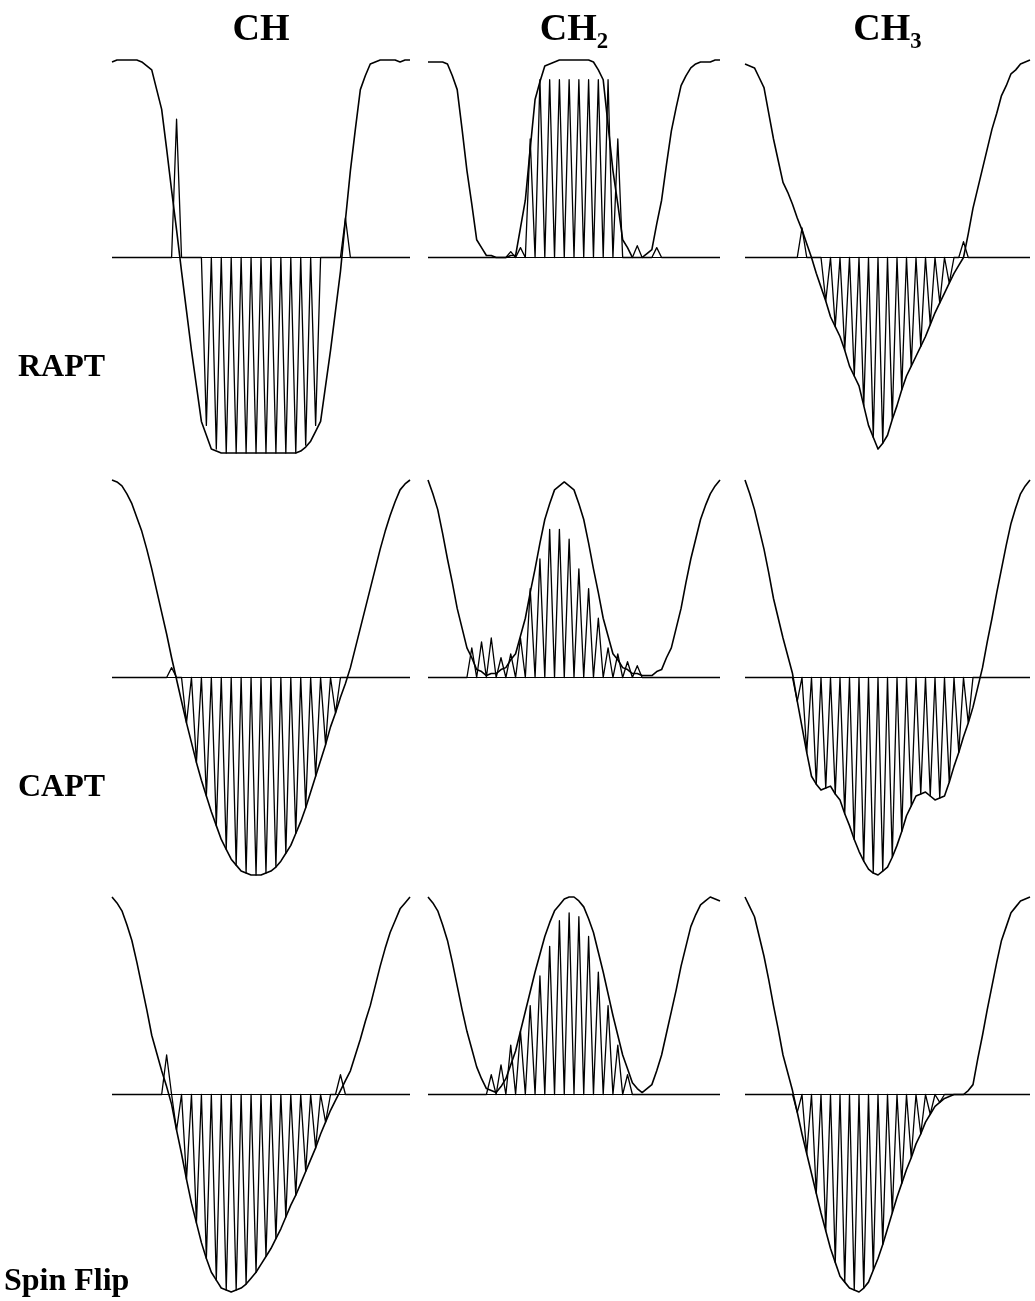 The image size is (1035, 1301). I want to click on chart-title: CH, so click(261, 27).